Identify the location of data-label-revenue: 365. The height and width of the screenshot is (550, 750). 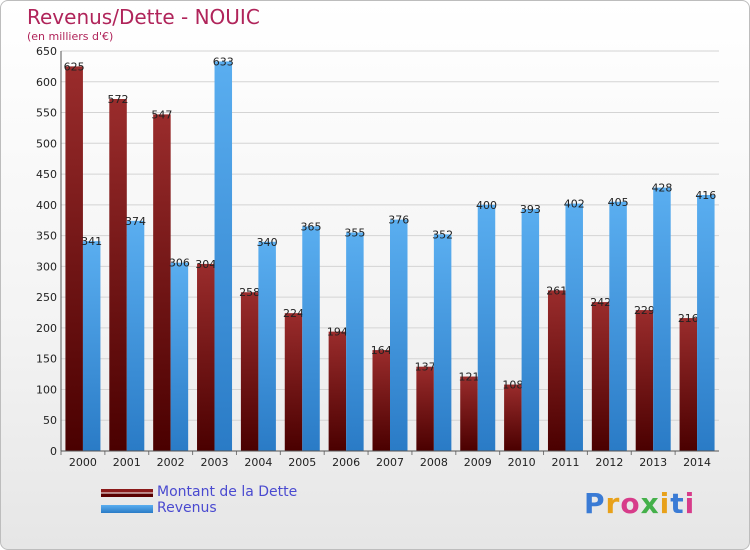
(311, 226).